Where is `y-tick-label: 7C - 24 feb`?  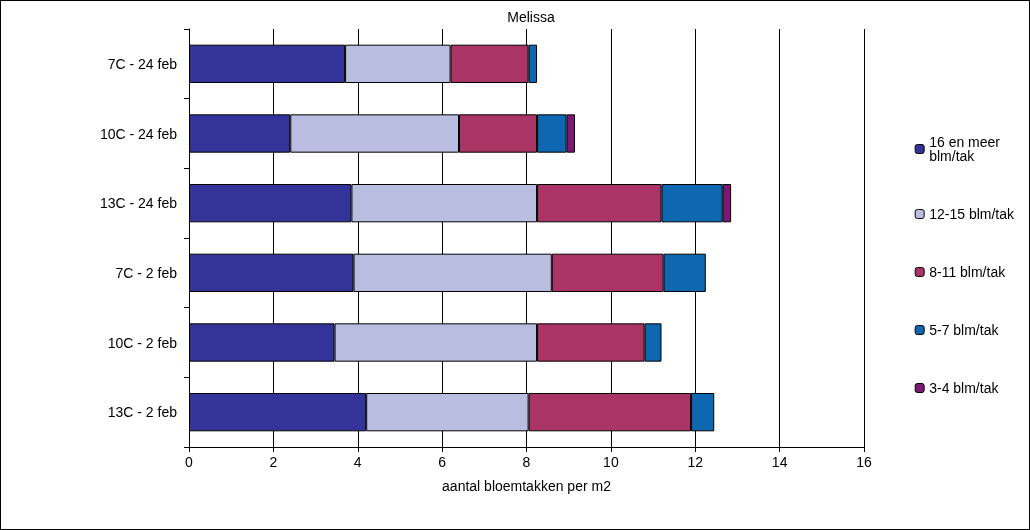 y-tick-label: 7C - 24 feb is located at coordinates (142, 63).